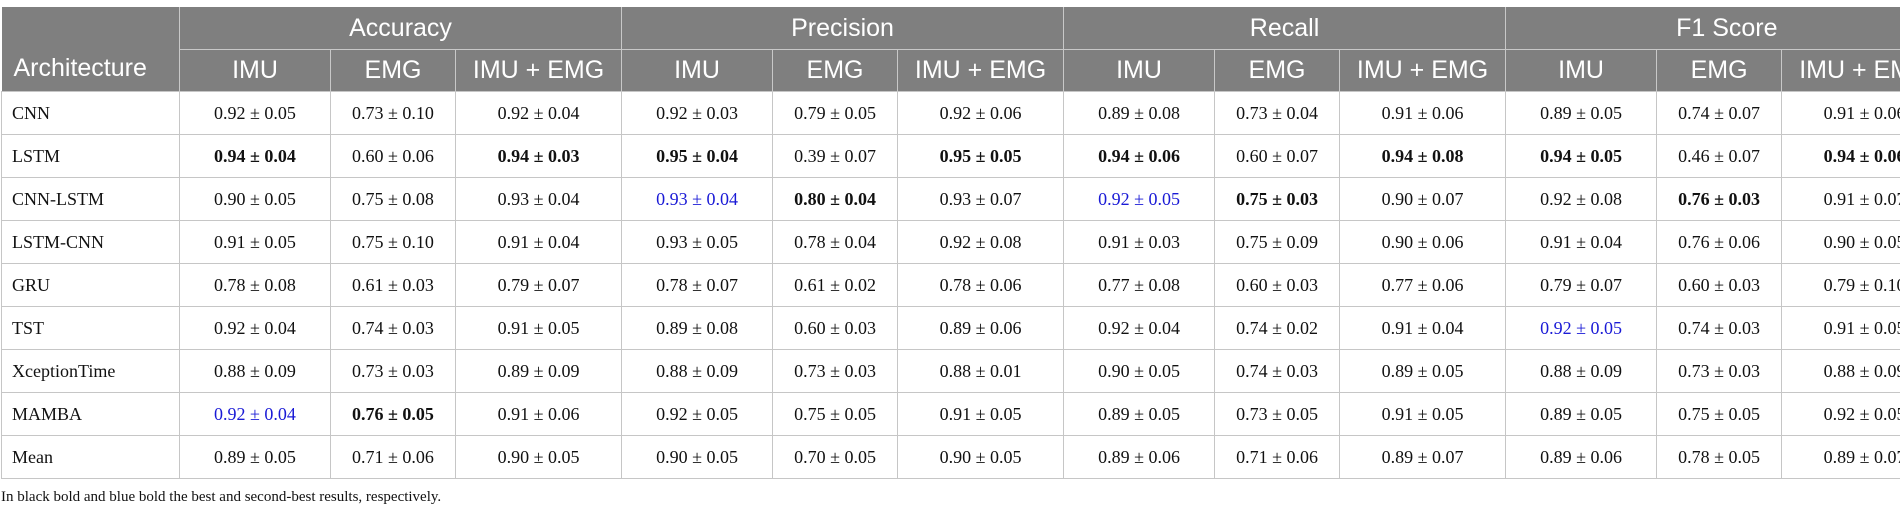  I want to click on table-cell: 0.93 ± 0.07, so click(980, 199).